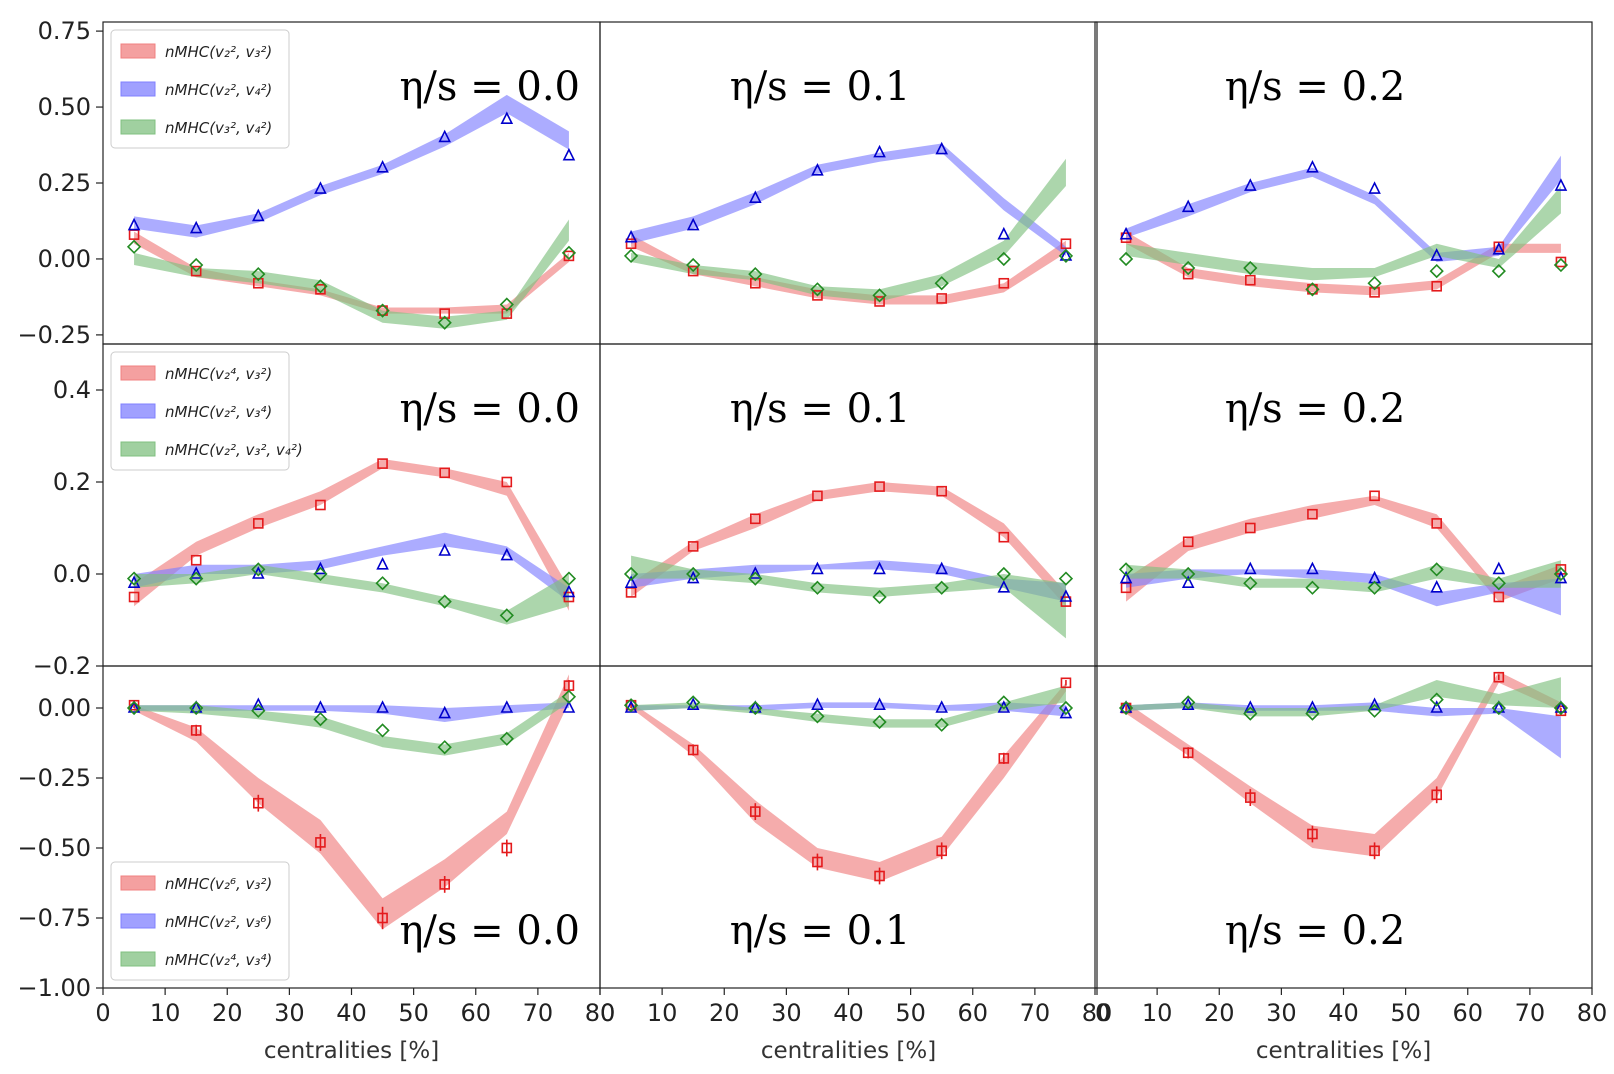  Describe the element at coordinates (856, 1026) in the screenshot. I see `x-axis-col-1: 0 10 20 30 40 50 60 70 80 centralities [%]` at that location.